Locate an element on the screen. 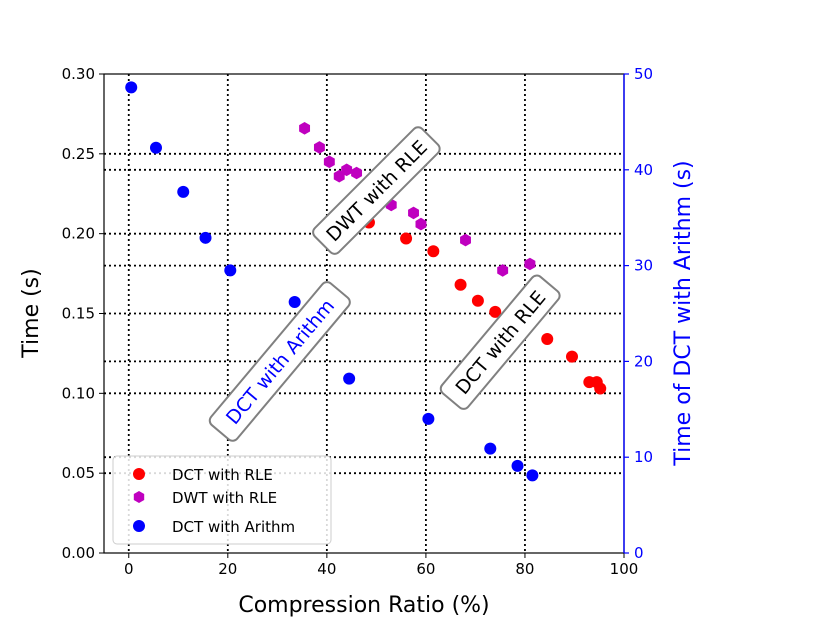 The width and height of the screenshot is (830, 622). y-tick-label: 0.05 is located at coordinates (78, 473).